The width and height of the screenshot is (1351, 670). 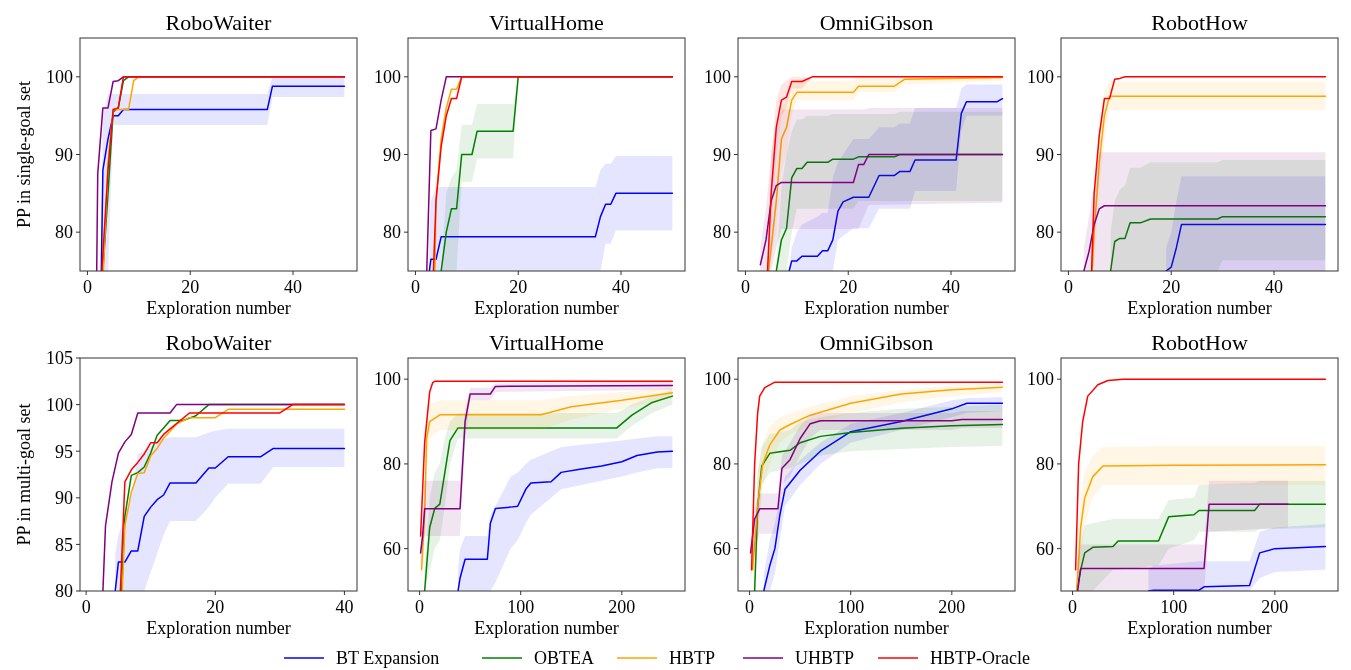 What do you see at coordinates (24, 154) in the screenshot?
I see `y-axis-title: PP in single-goal set` at bounding box center [24, 154].